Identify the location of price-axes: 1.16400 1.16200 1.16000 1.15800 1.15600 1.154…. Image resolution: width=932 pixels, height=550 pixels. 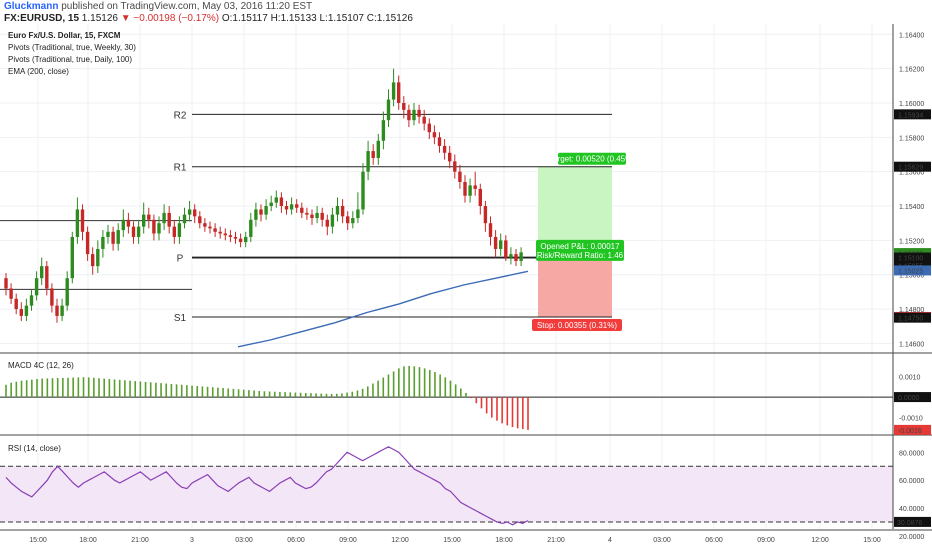
(911, 282).